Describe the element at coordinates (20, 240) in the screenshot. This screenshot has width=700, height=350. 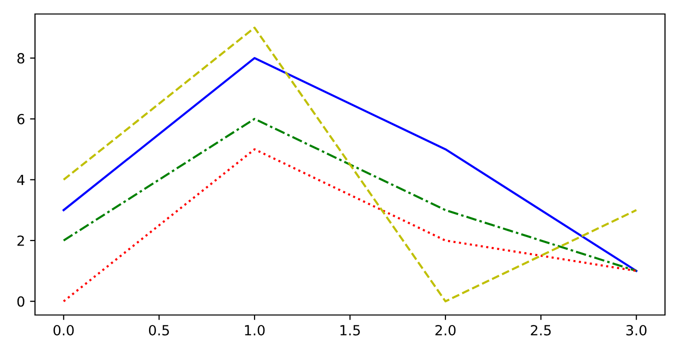
I see `y-tick-label: 2` at that location.